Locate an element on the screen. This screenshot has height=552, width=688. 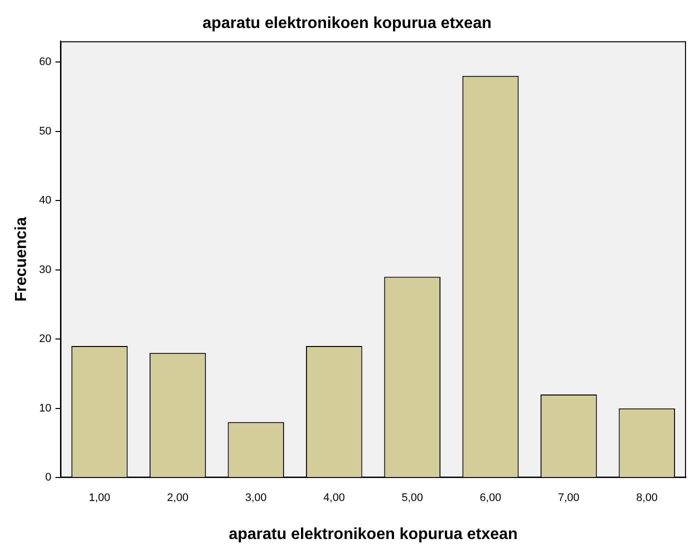
x-tick-label: 6,00 is located at coordinates (491, 498).